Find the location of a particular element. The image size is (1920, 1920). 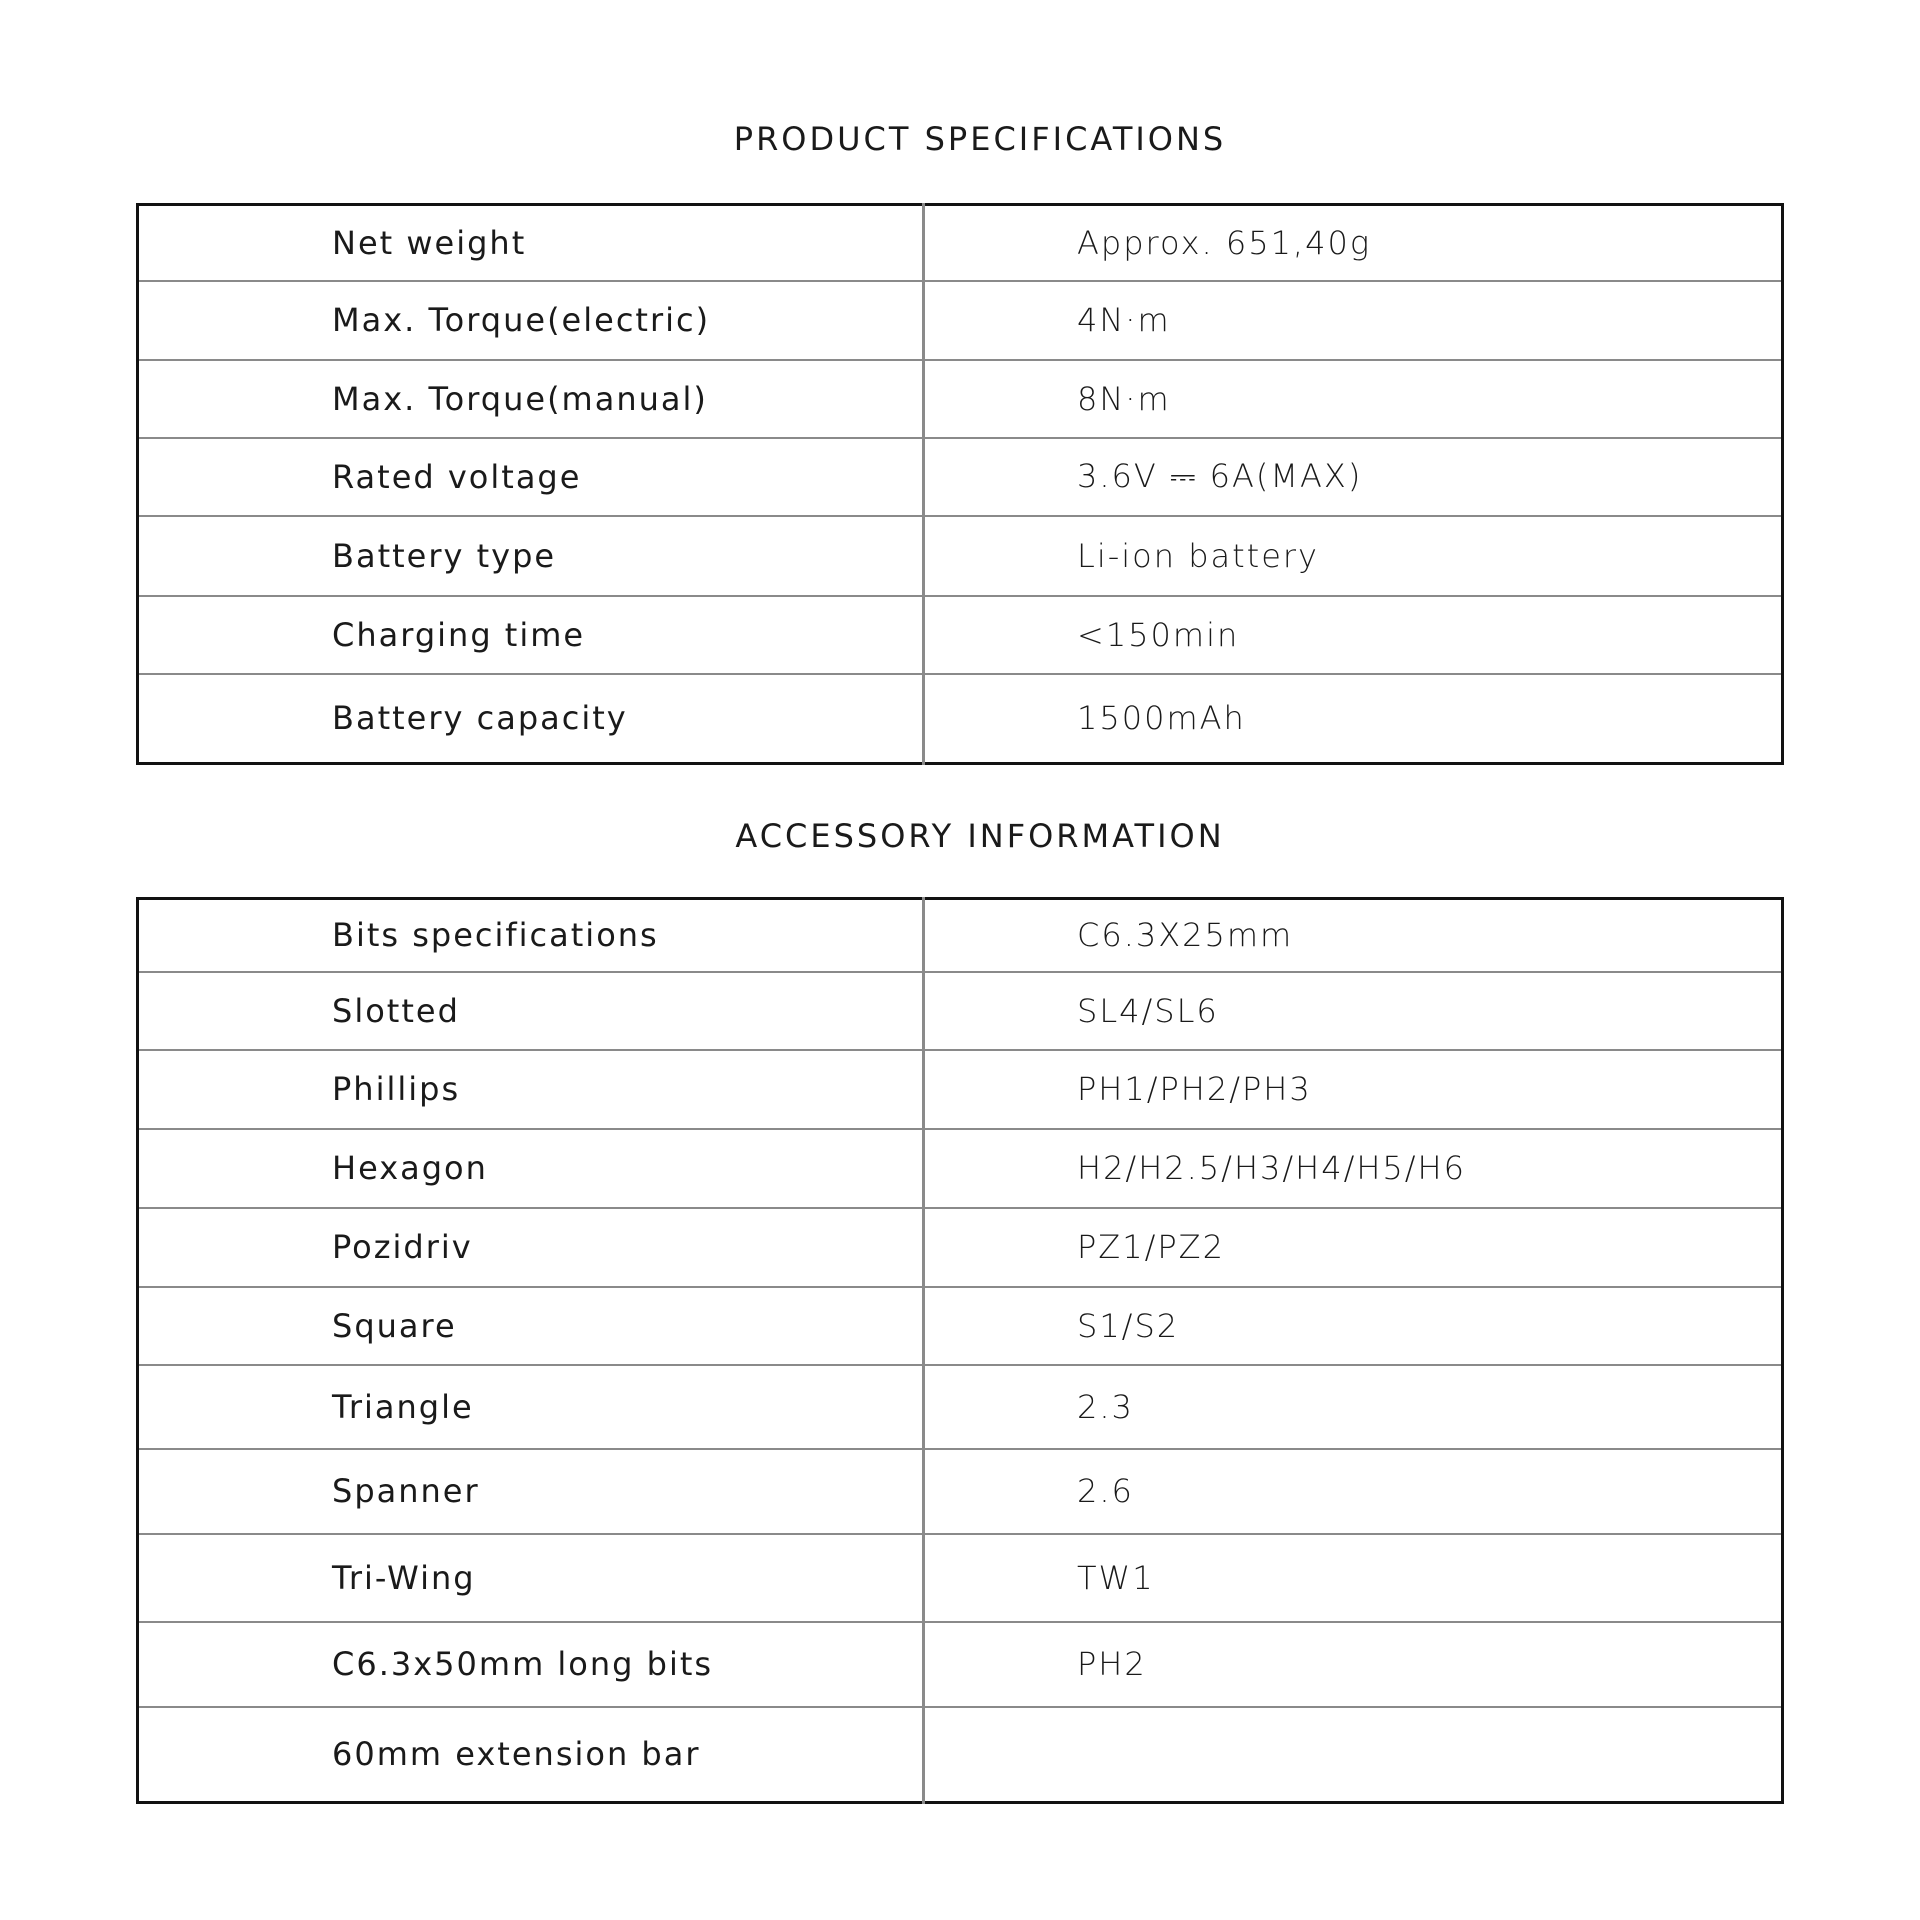

table-row: Pozidriv PZ1/PZ2 is located at coordinates (960, 1247).